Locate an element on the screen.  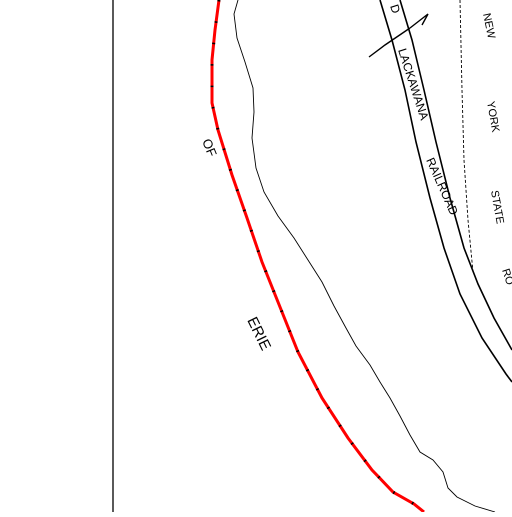
label-new: NEW is located at coordinates (488, 26).